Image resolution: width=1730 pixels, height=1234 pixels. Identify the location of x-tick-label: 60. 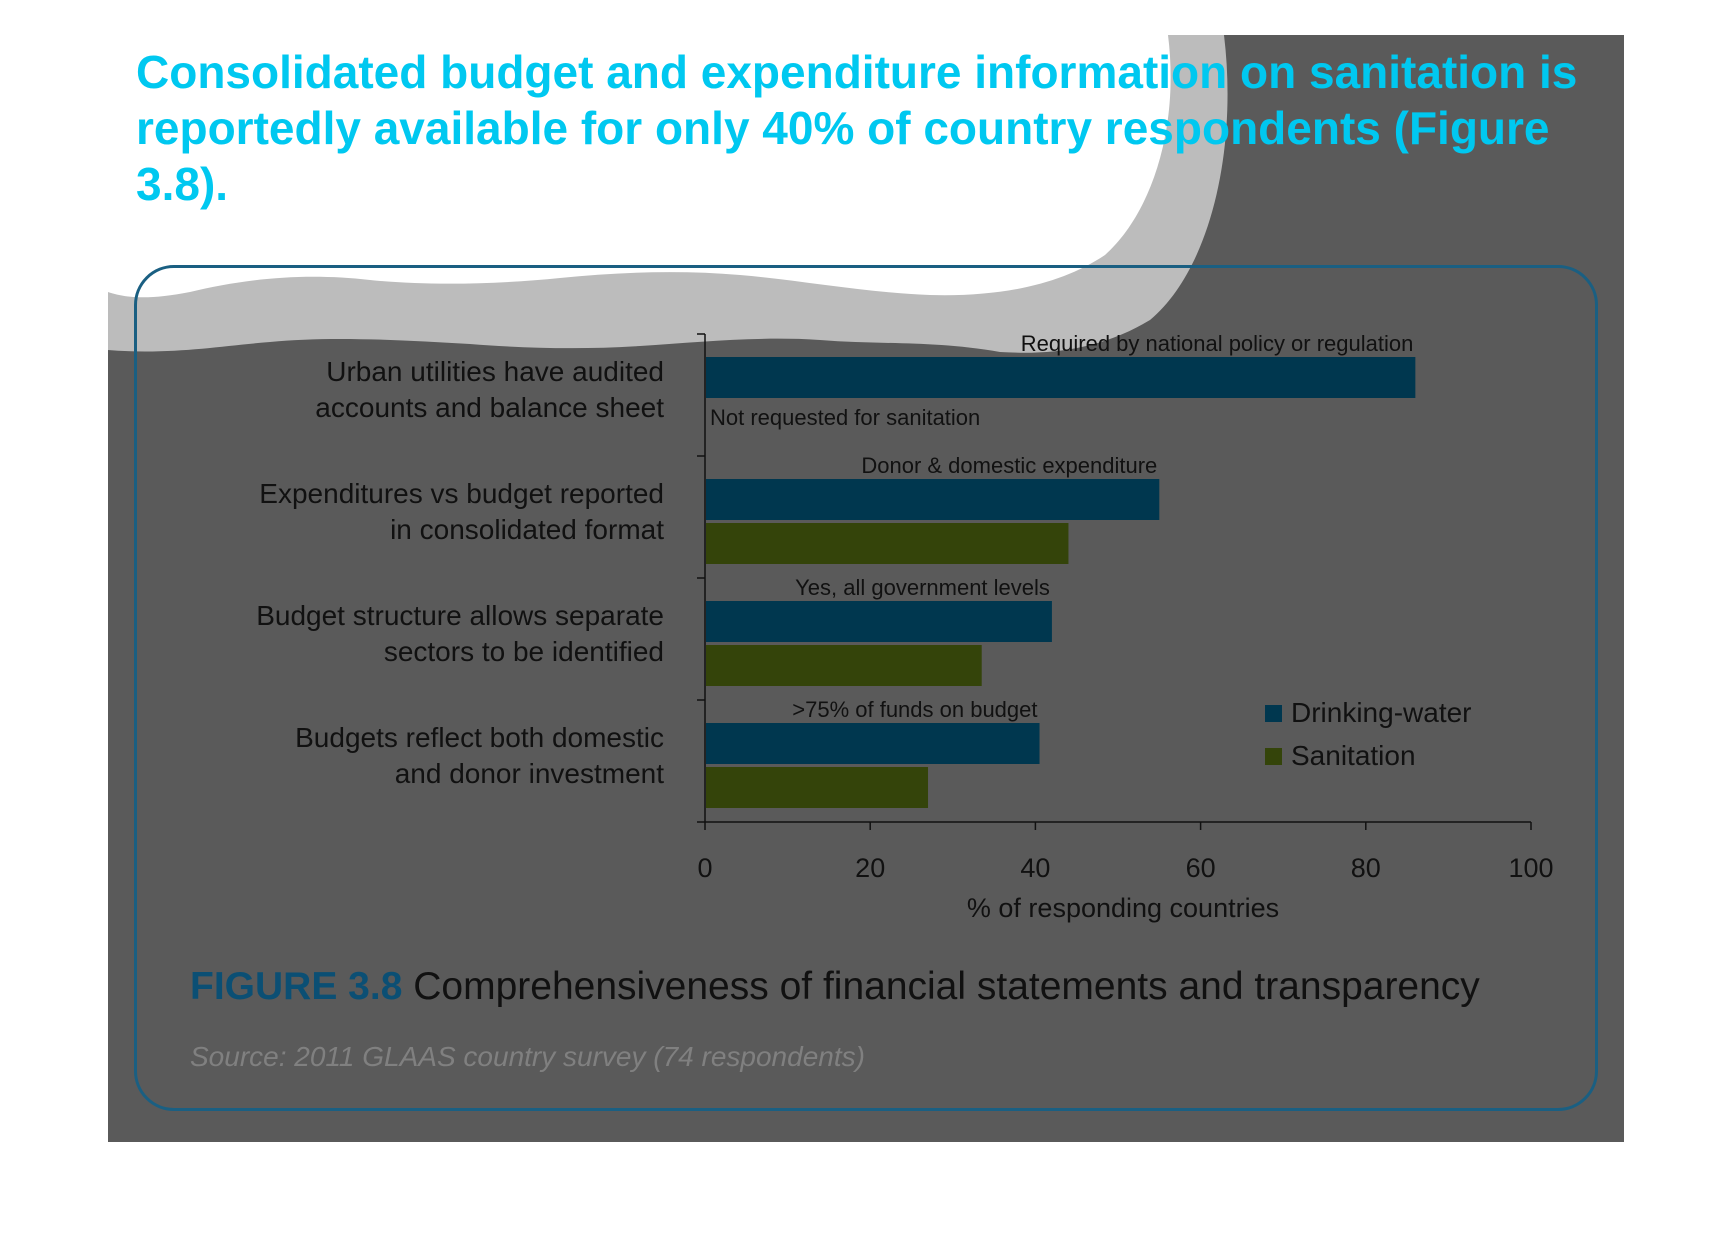
(1201, 868).